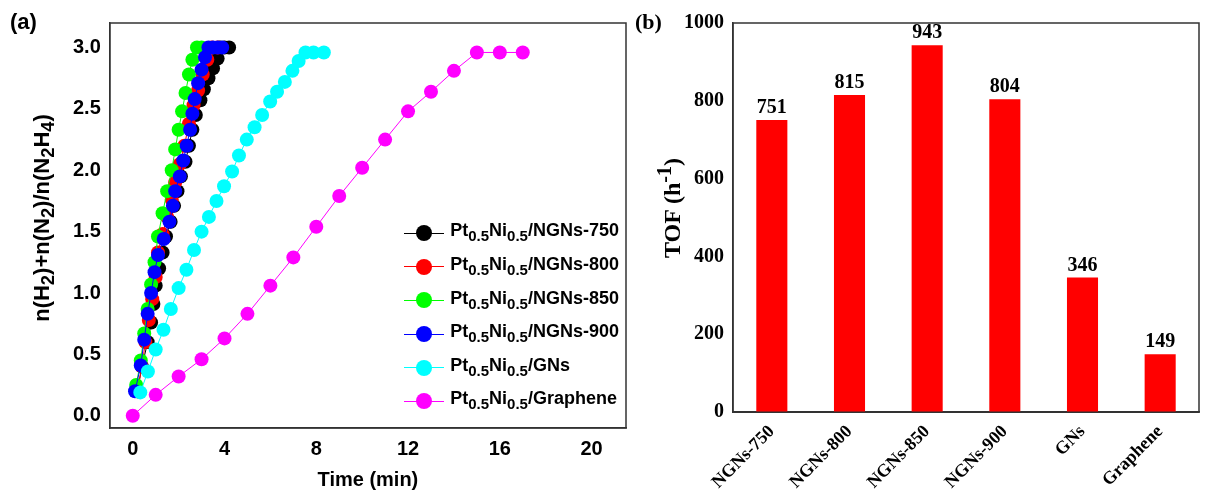  Describe the element at coordinates (533, 400) in the screenshot. I see `legend-label: Pt$_{0.5}$Ni$_{0.5}$/Graphene` at that location.